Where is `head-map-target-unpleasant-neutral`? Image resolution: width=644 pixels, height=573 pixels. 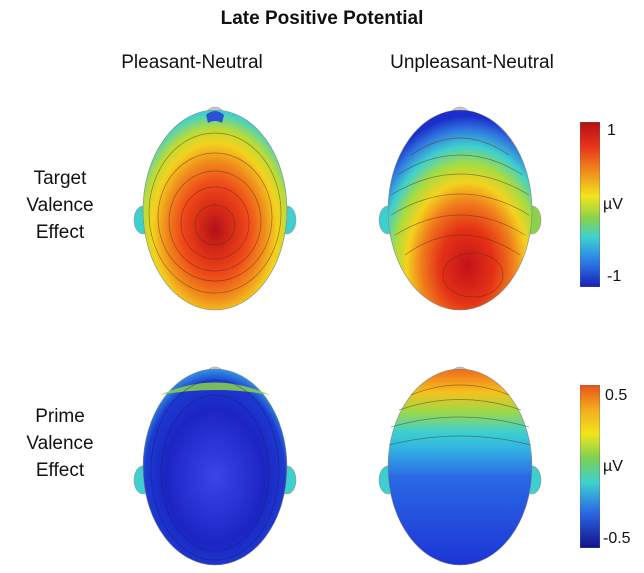
head-map-target-unpleasant-neutral is located at coordinates (460, 208).